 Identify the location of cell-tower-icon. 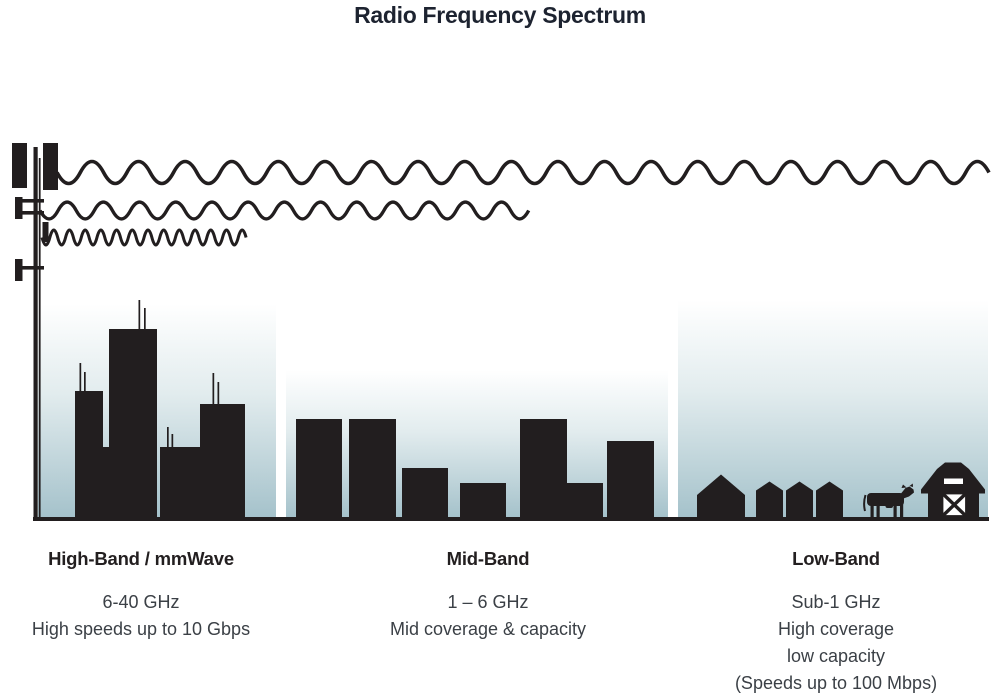
(35, 330).